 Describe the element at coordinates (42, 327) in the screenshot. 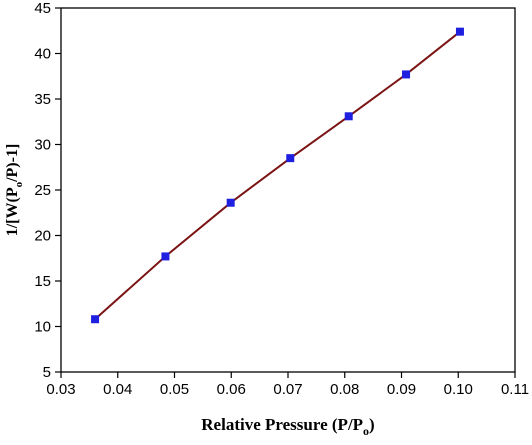

I see `y-tick-label: 10` at that location.